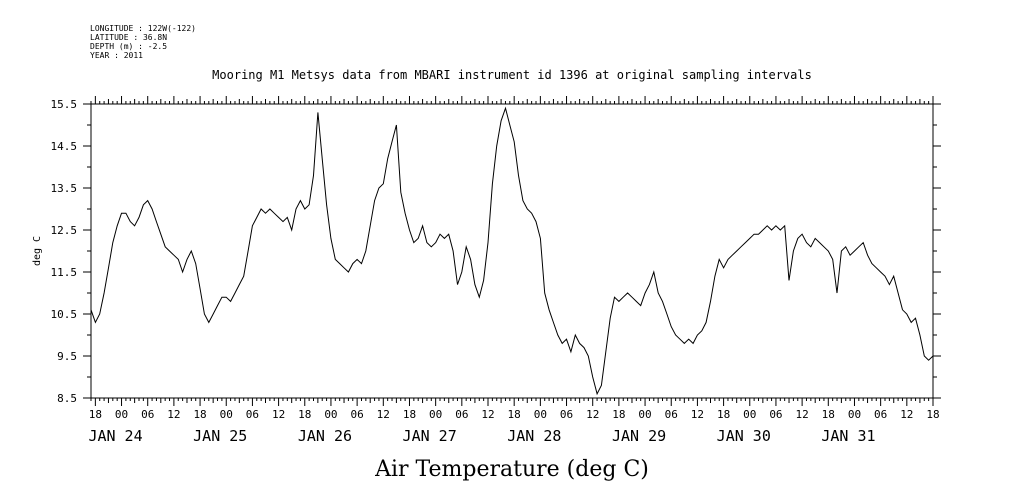 Image resolution: width=1009 pixels, height=504 pixels. I want to click on y-tick-label: 11.5, so click(64, 272).